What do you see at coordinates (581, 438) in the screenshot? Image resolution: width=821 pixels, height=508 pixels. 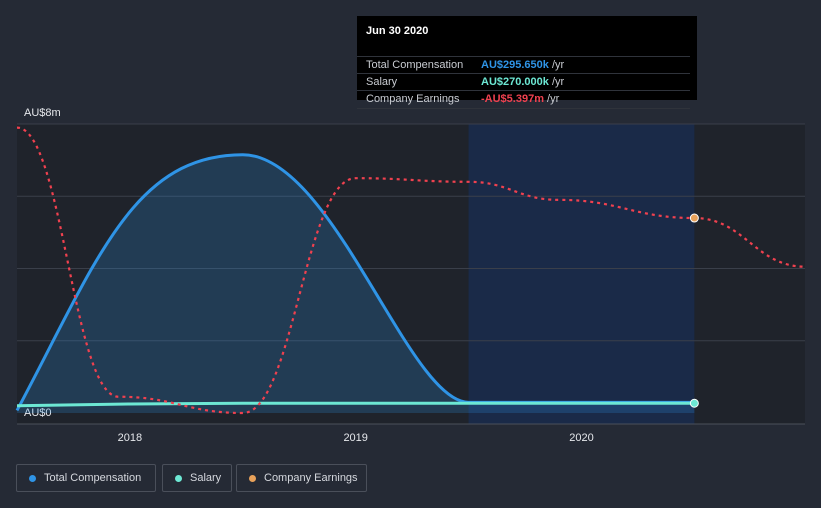 I see `x-tick-label: 2020` at bounding box center [581, 438].